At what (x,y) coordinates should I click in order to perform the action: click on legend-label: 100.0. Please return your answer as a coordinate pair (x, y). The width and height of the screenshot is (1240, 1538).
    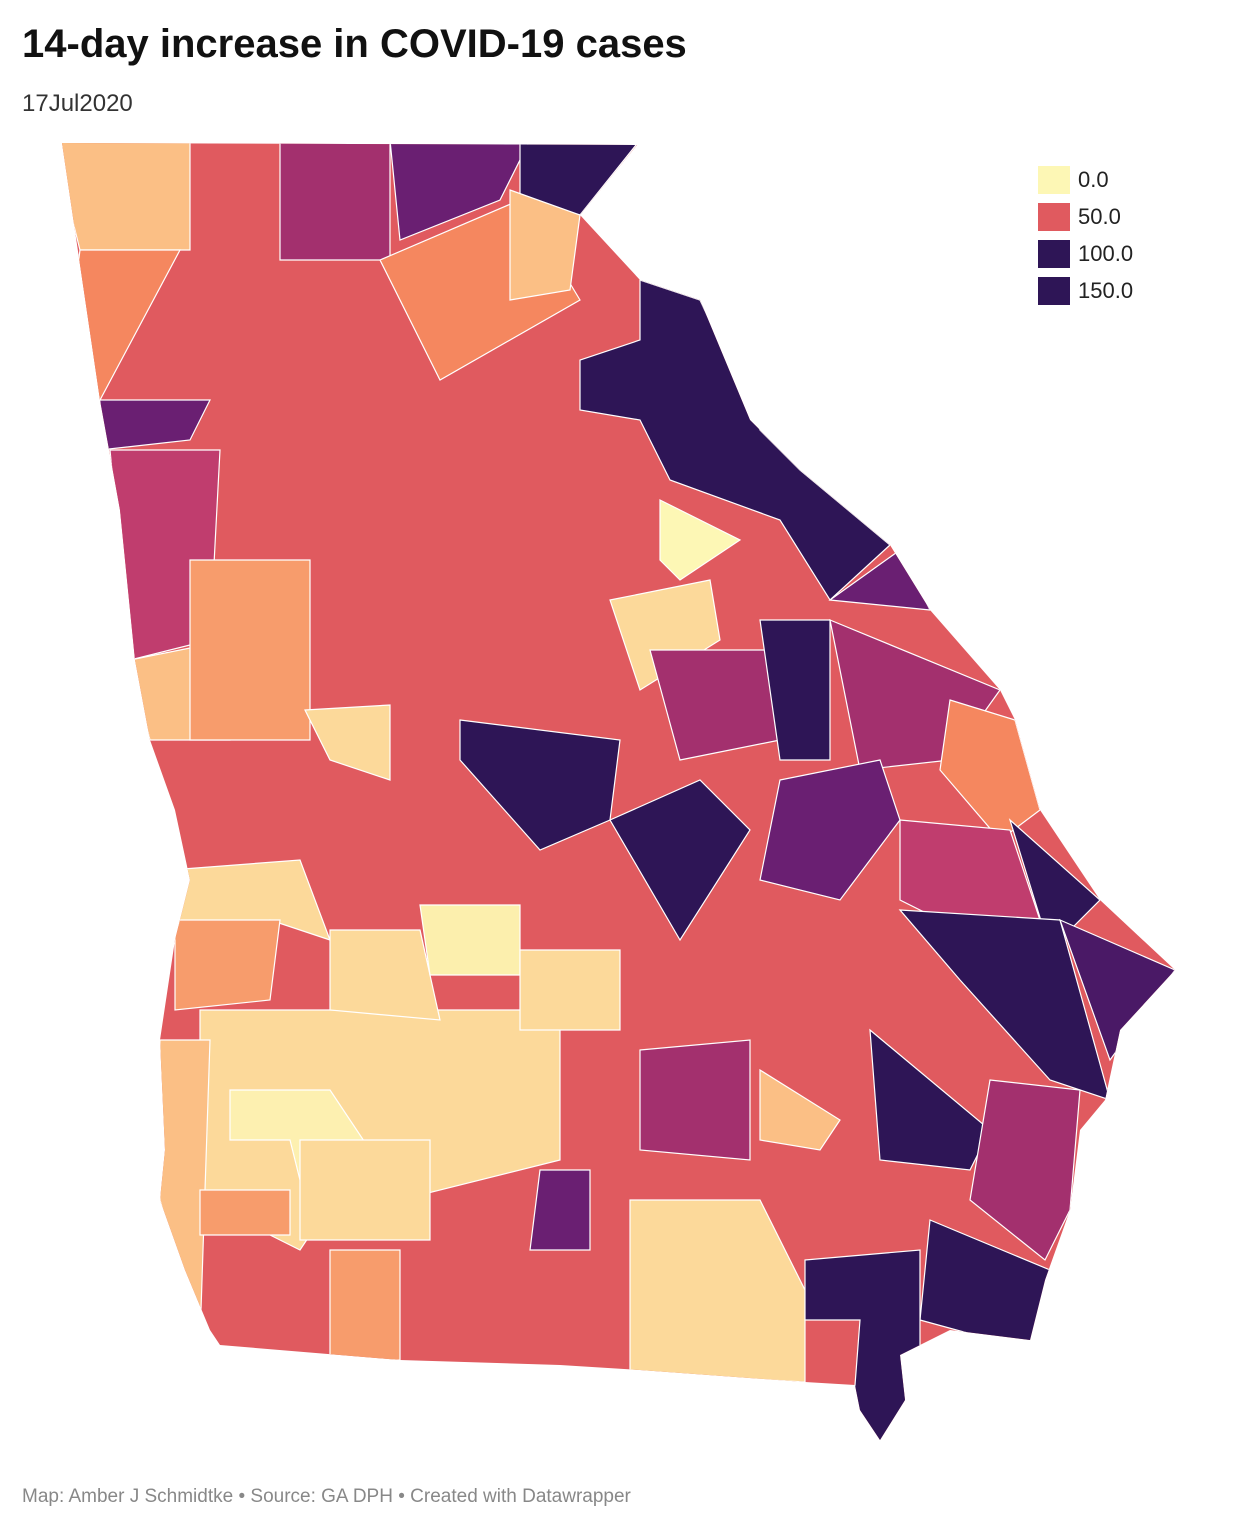
    Looking at the image, I should click on (1105, 253).